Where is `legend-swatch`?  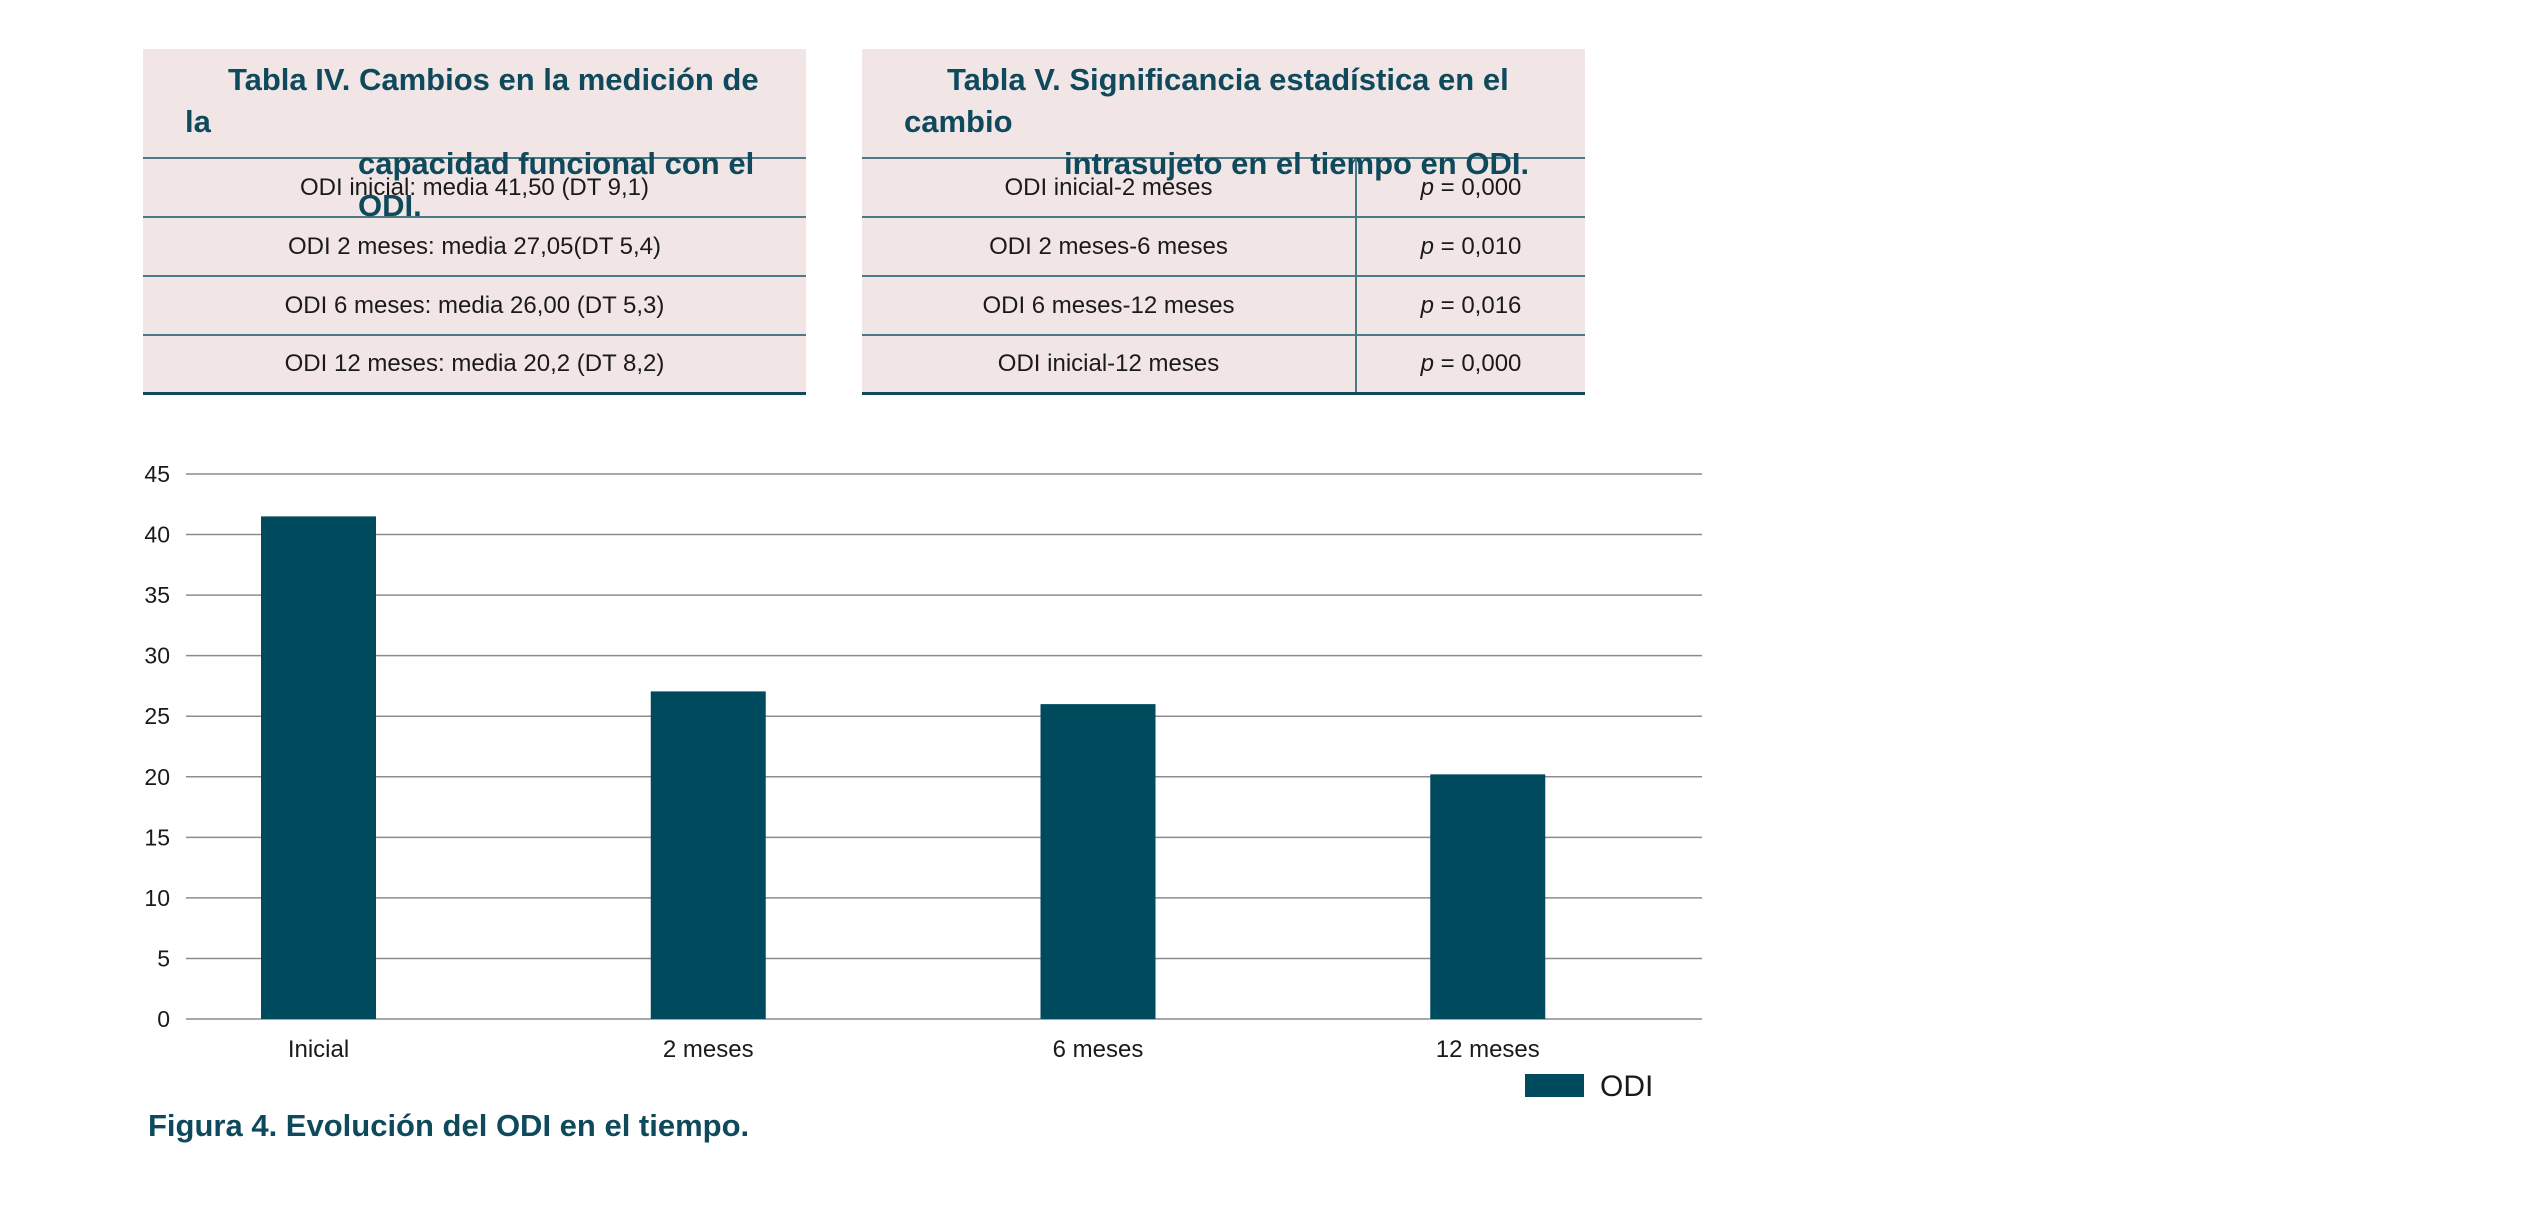
legend-swatch is located at coordinates (1554, 1085).